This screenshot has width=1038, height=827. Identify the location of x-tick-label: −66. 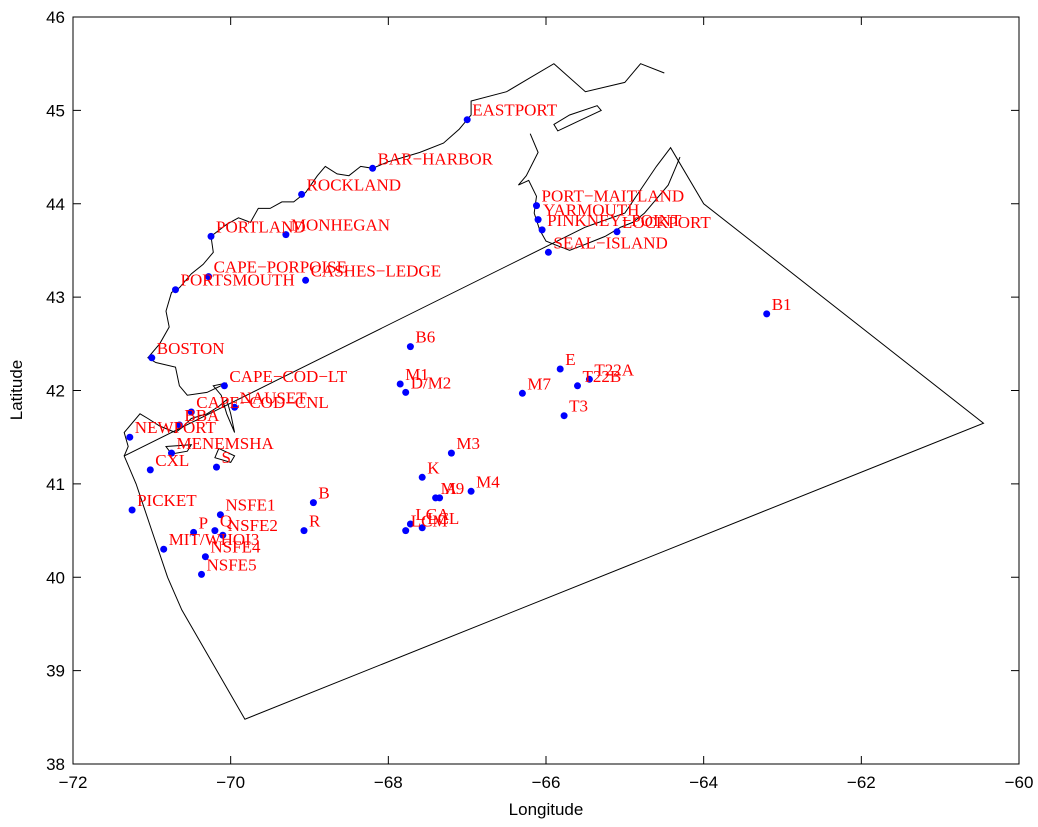
(546, 782).